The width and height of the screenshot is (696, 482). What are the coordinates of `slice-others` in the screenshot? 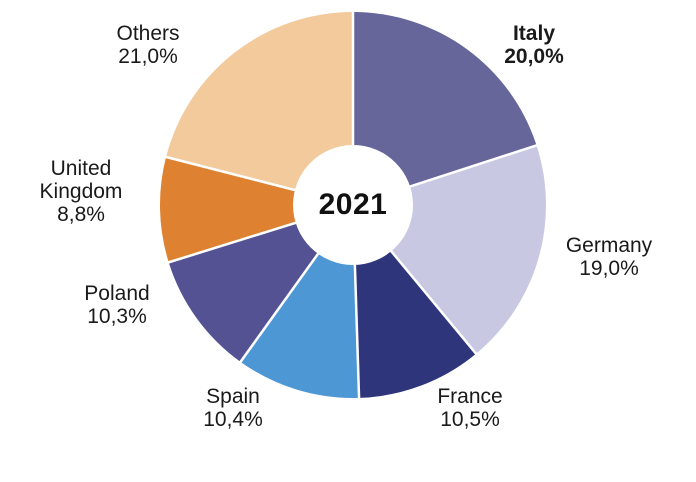 It's located at (259, 108).